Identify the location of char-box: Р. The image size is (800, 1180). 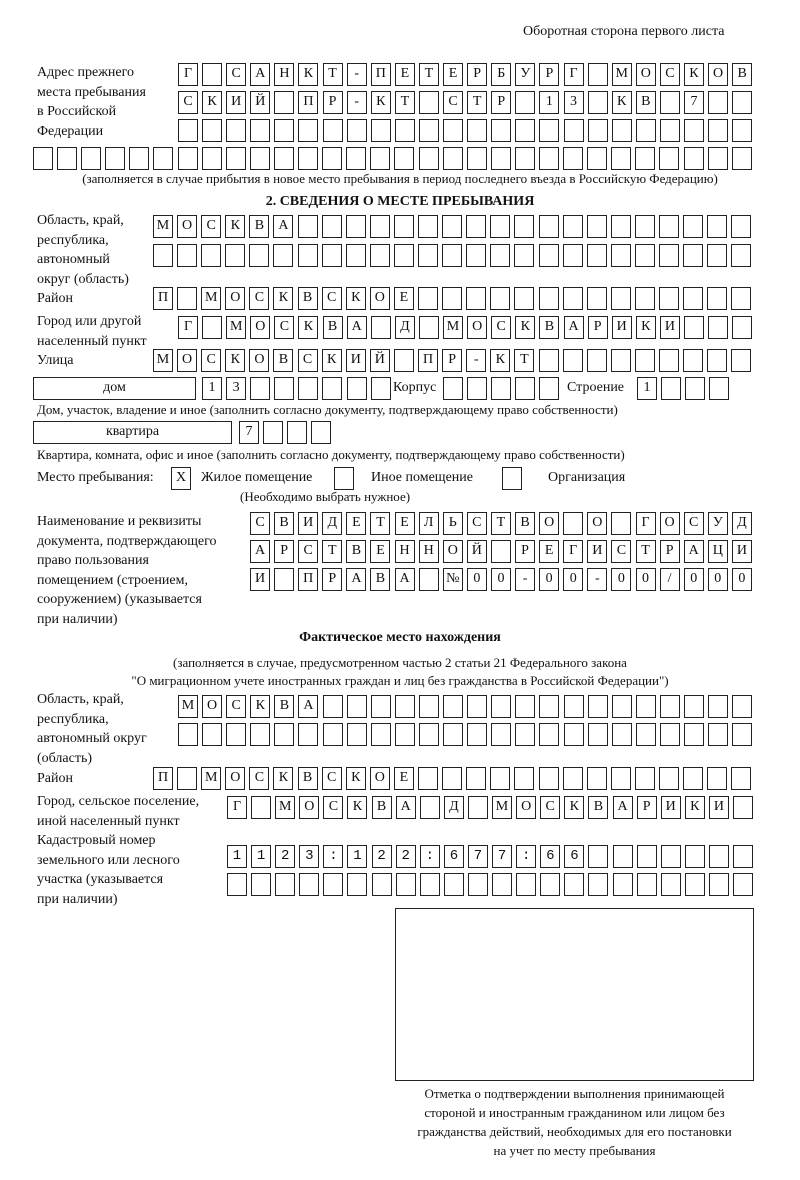
(452, 360).